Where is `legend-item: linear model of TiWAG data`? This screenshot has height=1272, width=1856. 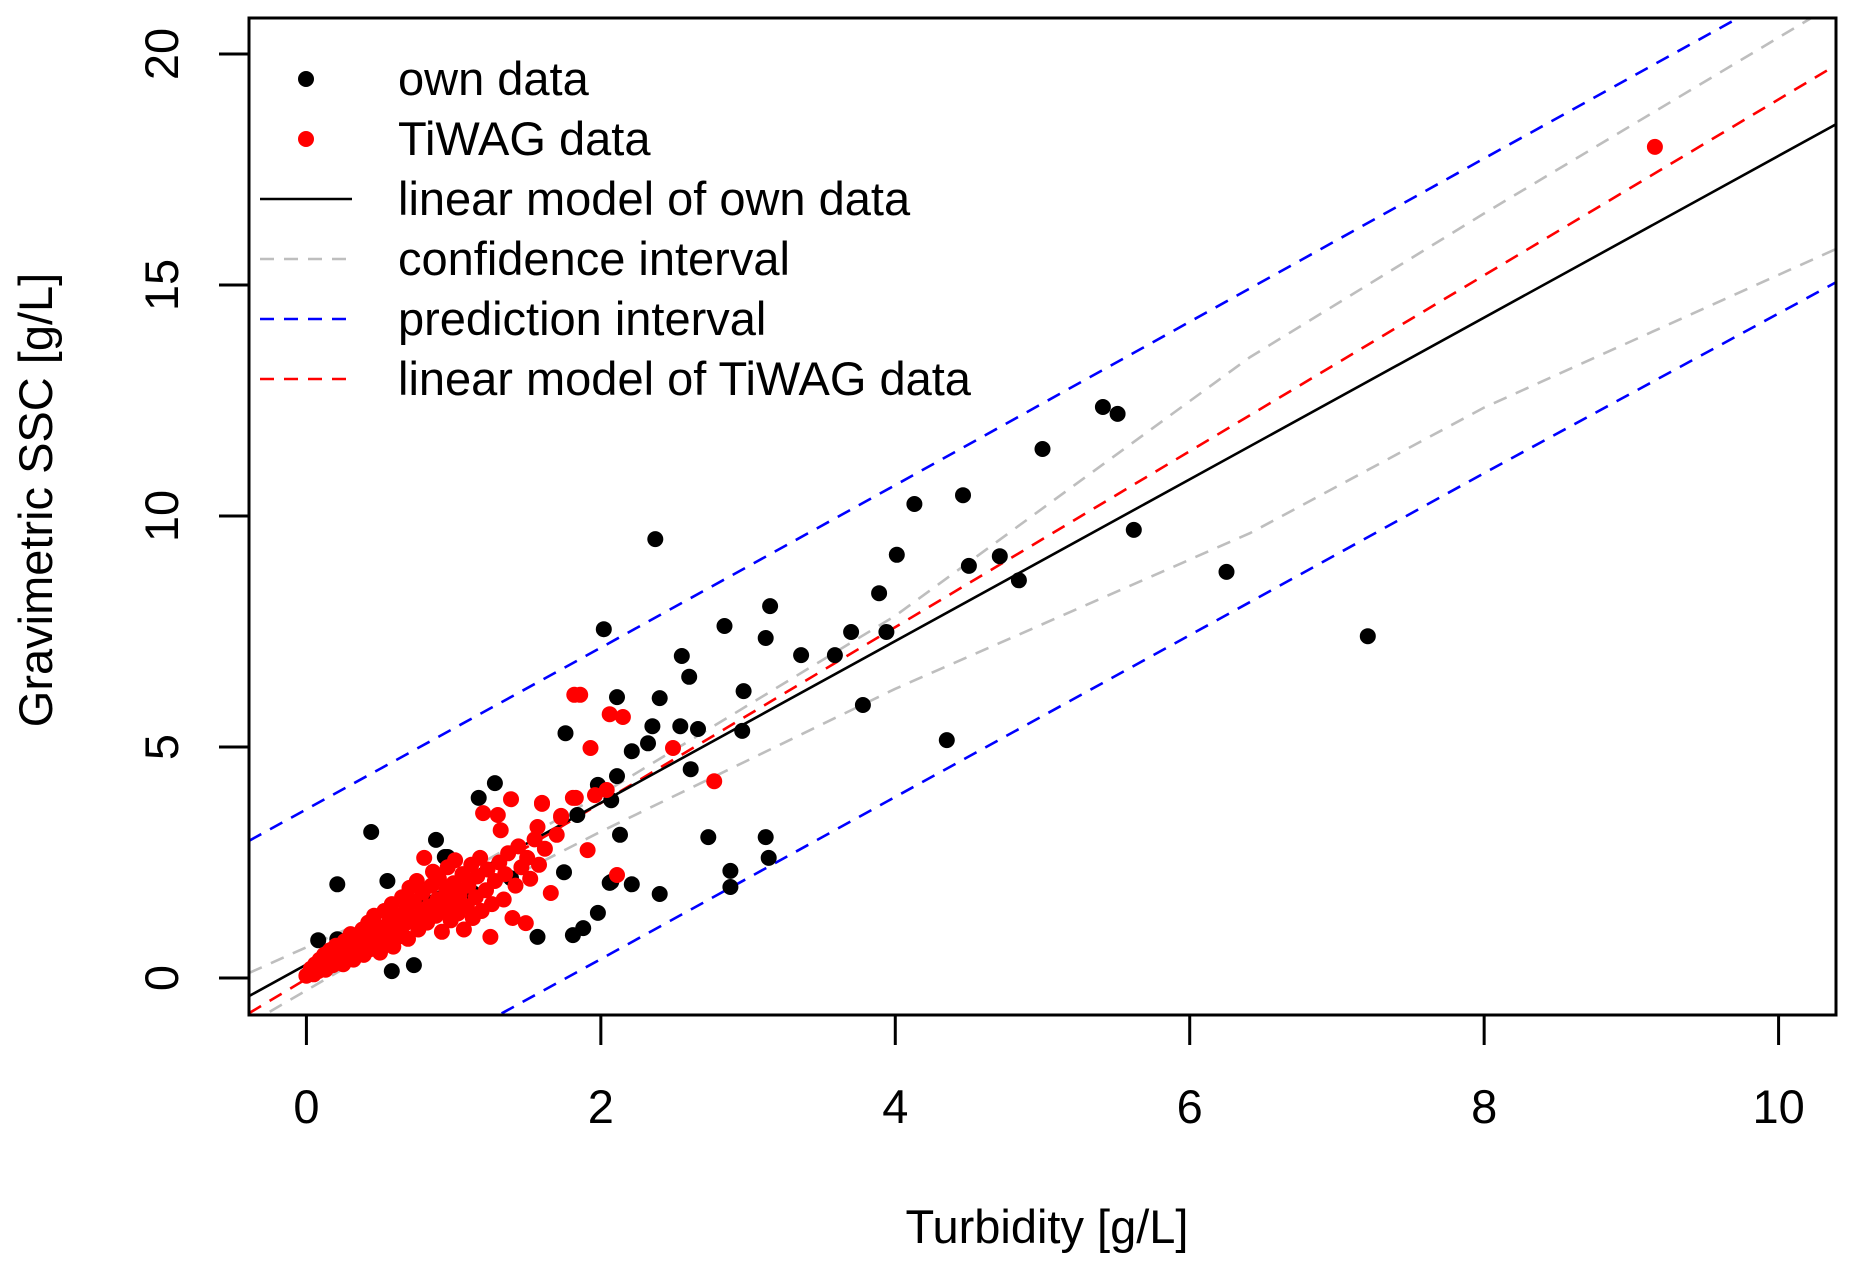
legend-item: linear model of TiWAG data is located at coordinates (616, 378).